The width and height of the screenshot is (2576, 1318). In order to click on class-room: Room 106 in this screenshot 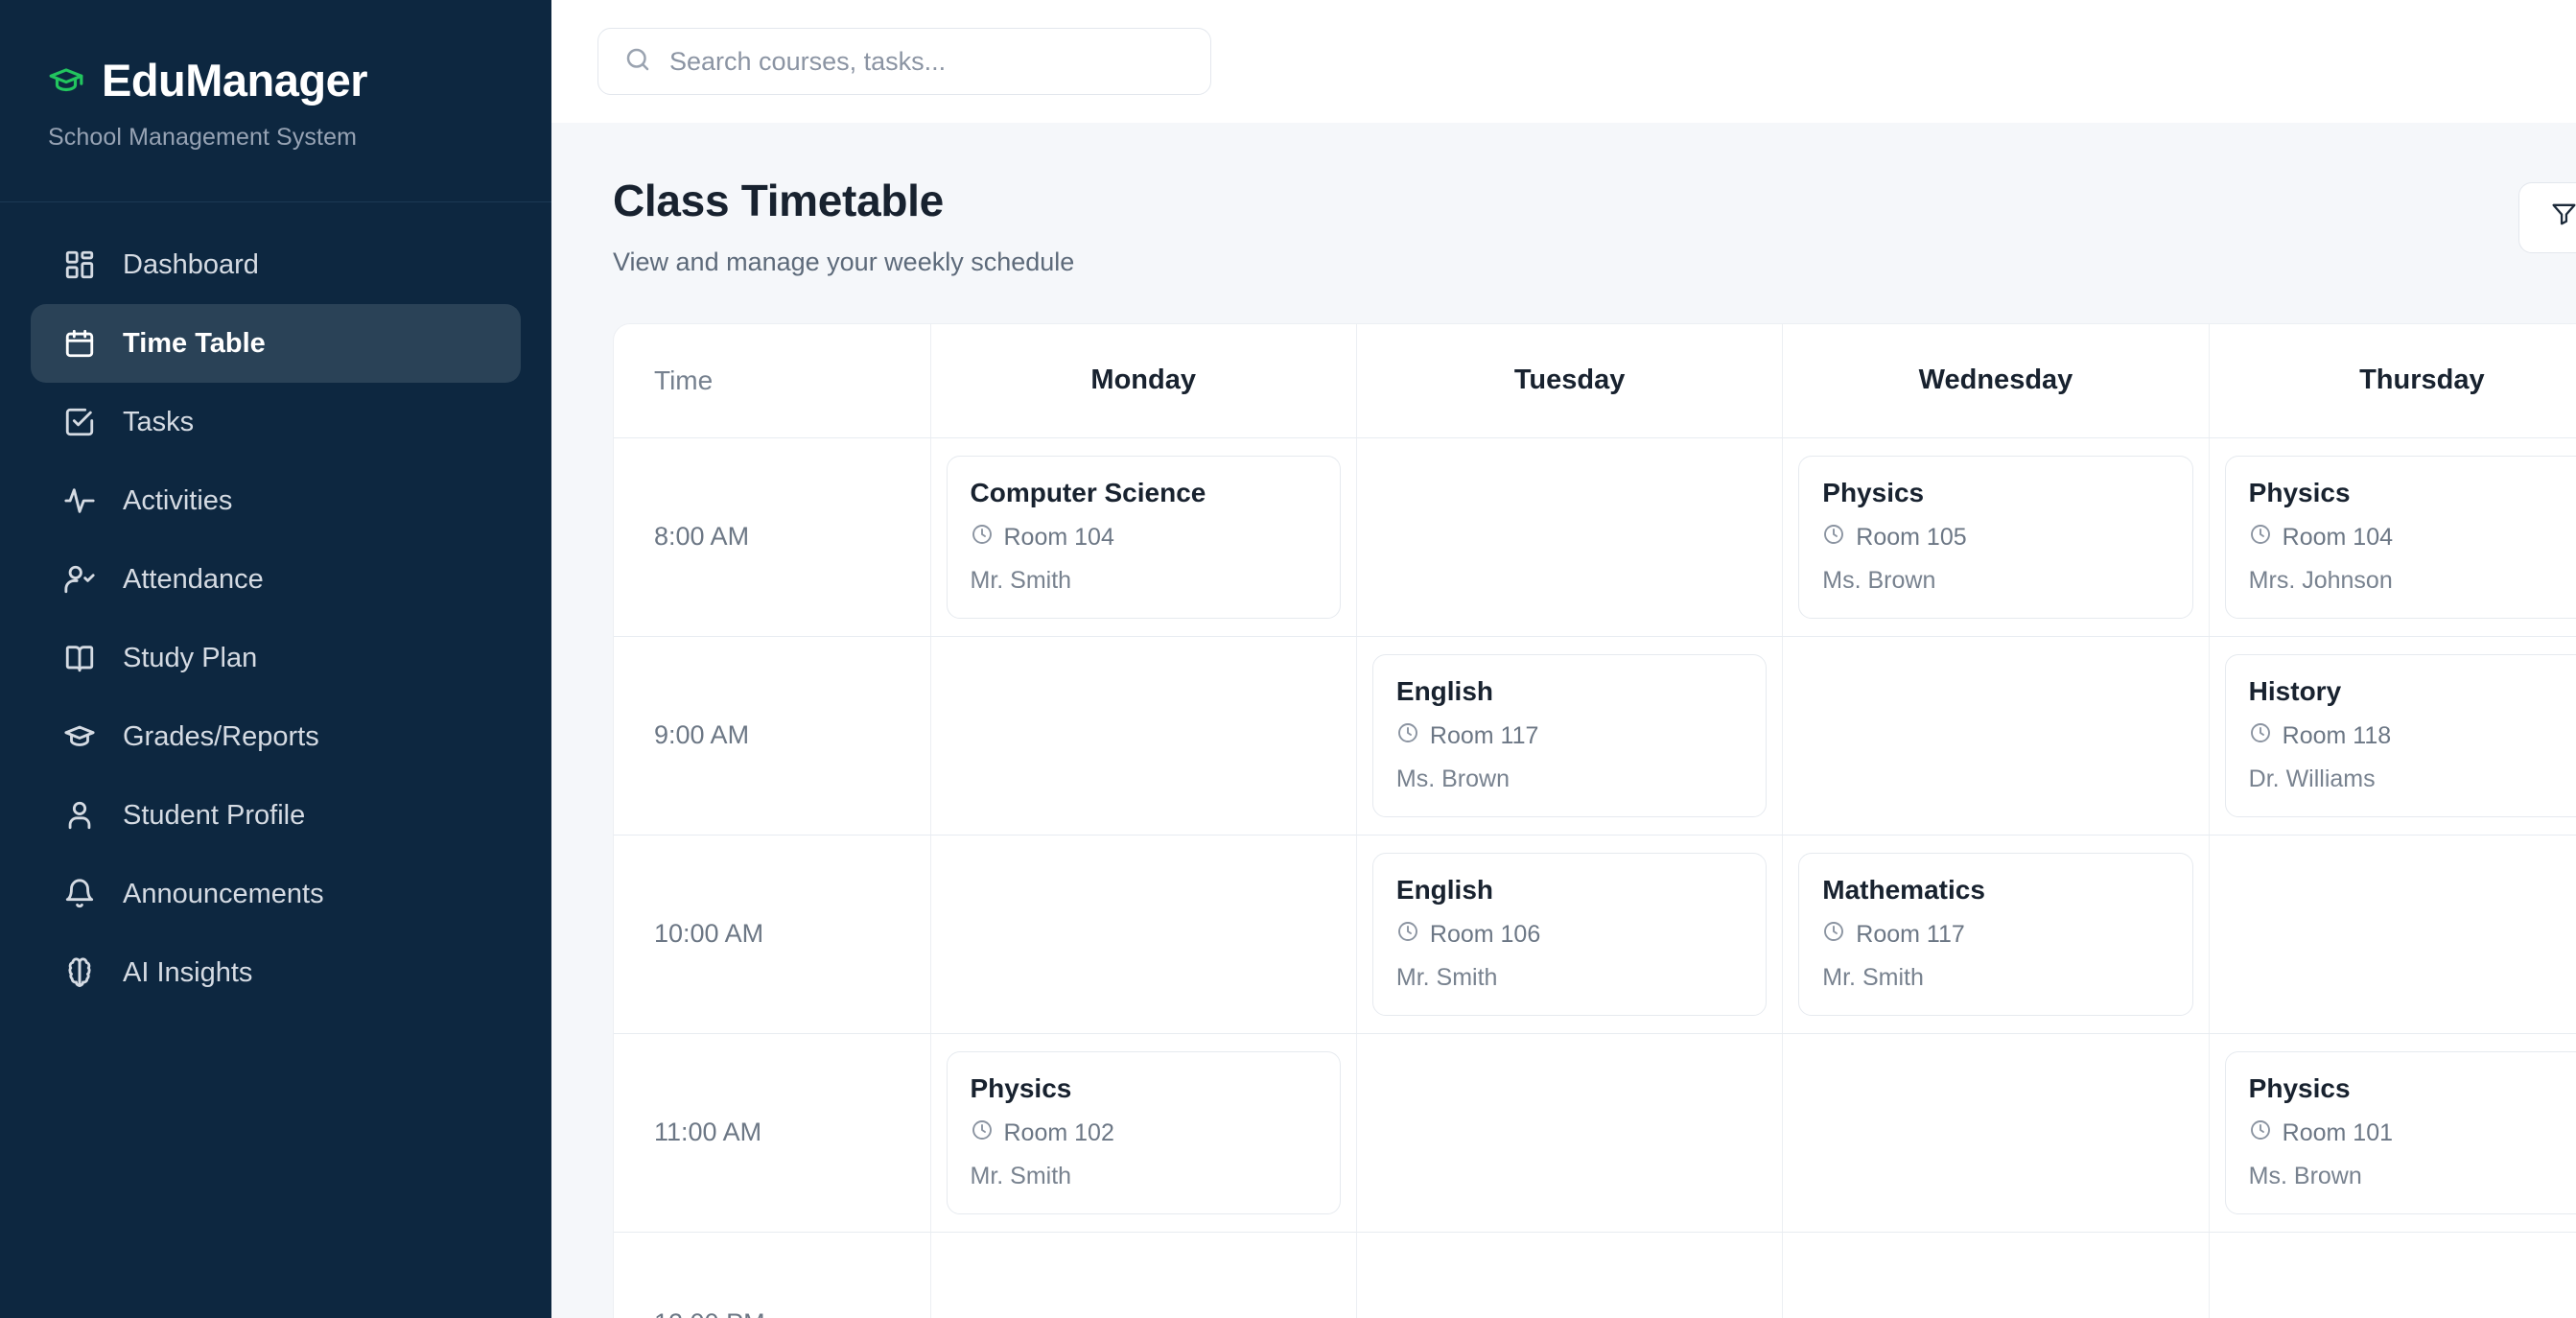, I will do `click(1569, 935)`.